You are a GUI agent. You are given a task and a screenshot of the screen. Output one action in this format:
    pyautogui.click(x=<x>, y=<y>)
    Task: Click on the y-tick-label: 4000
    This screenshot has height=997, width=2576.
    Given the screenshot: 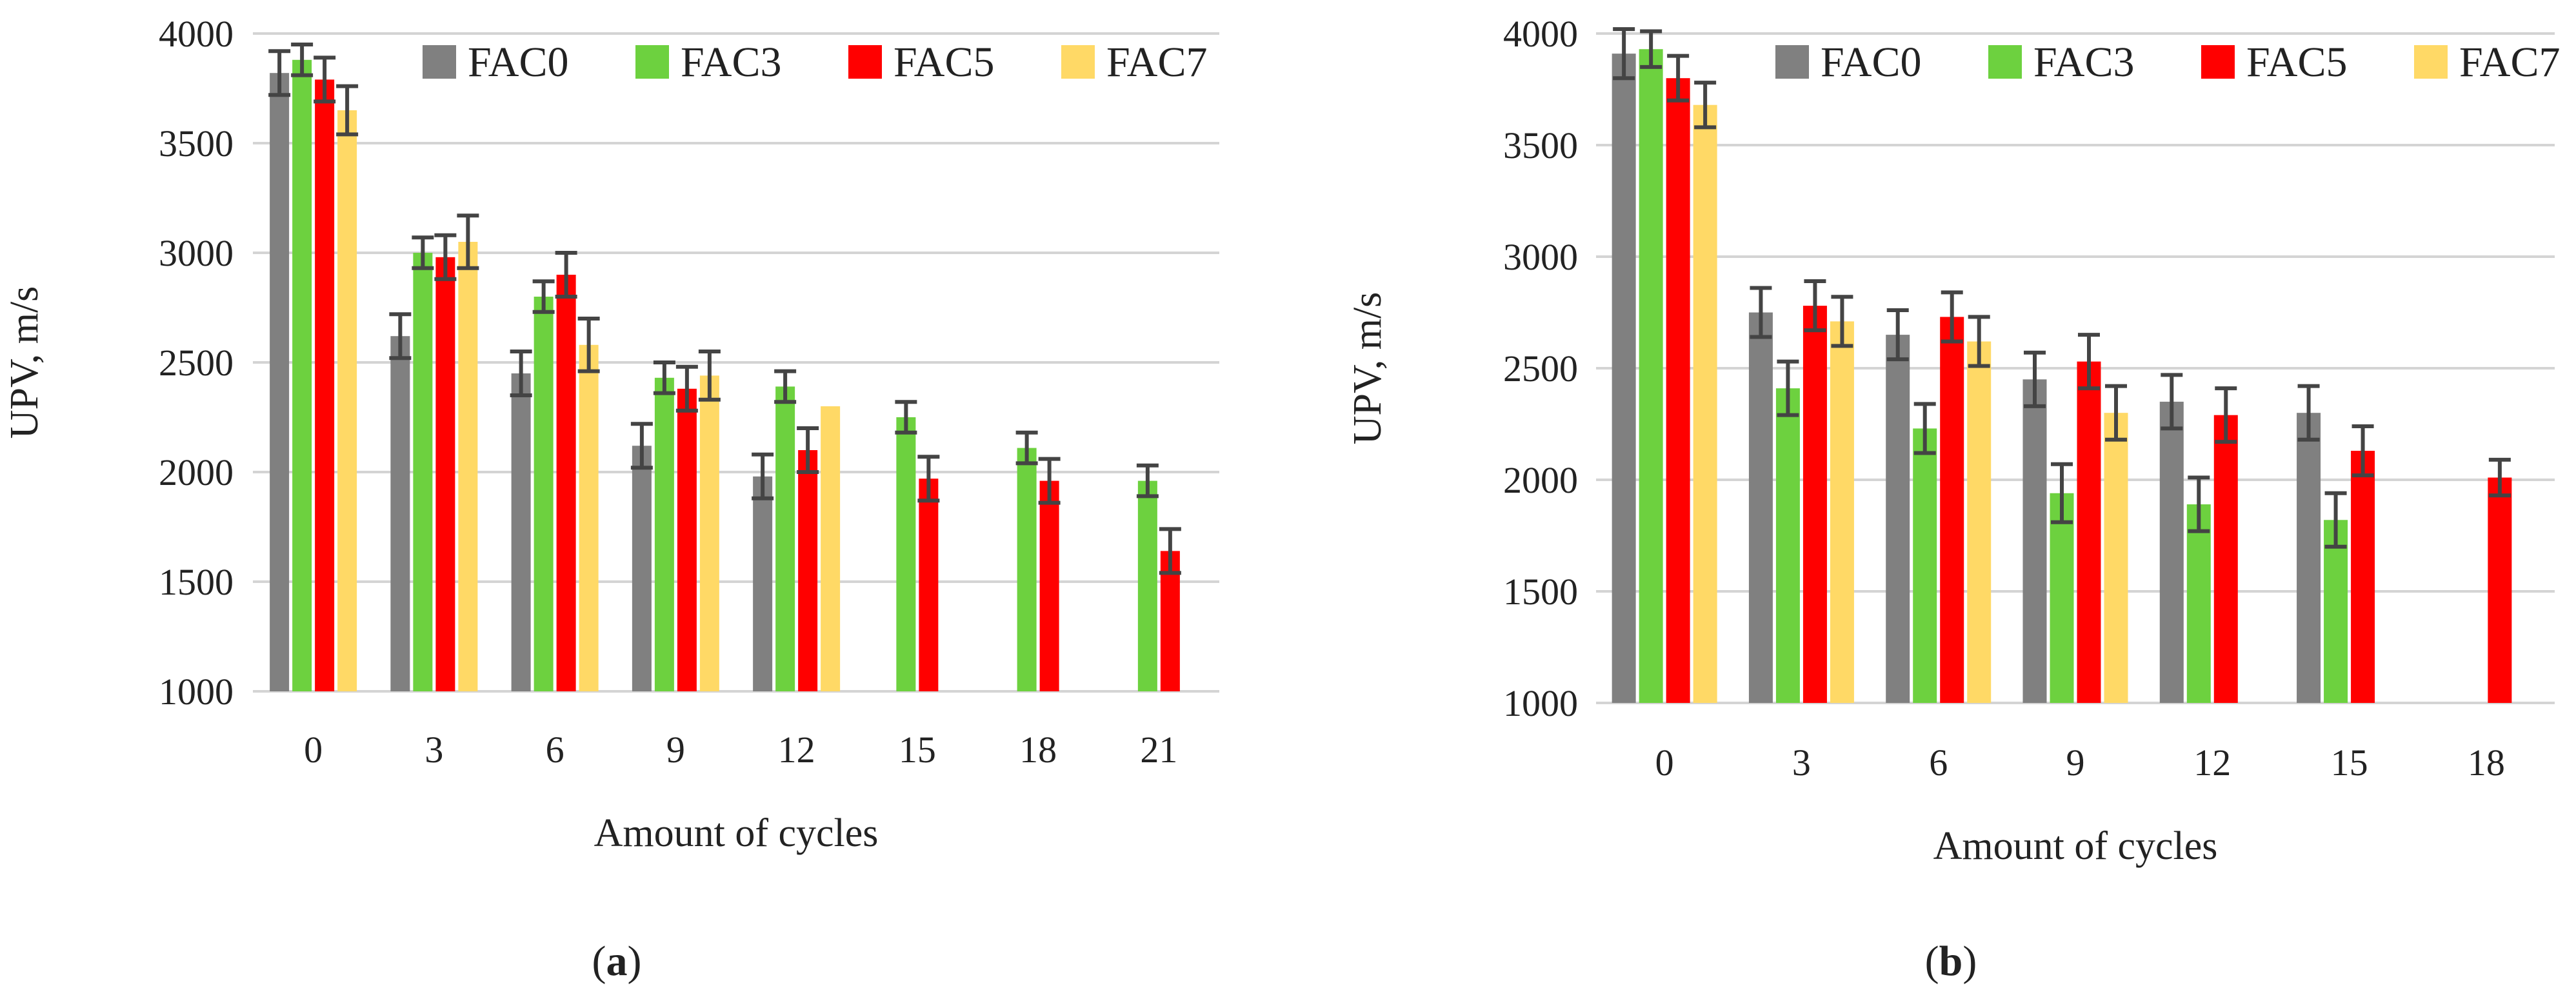 What is the action you would take?
    pyautogui.click(x=196, y=34)
    